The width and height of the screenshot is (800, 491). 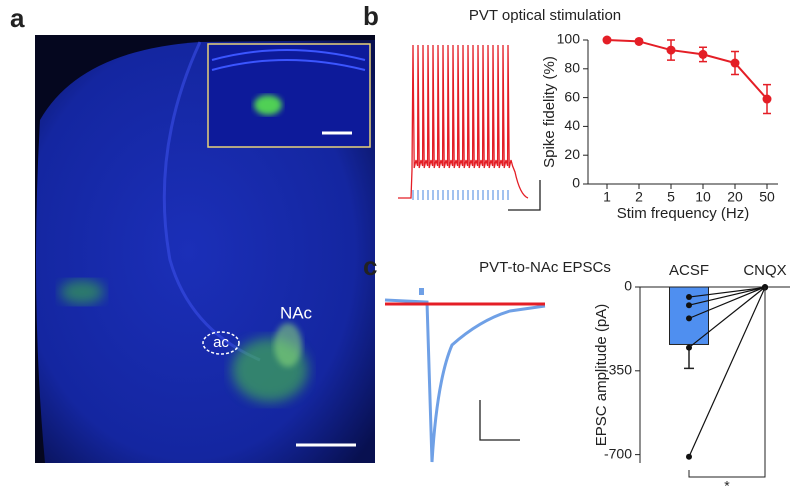 What do you see at coordinates (683, 213) in the screenshot?
I see `x-axis-label: Stim frequency (Hz)` at bounding box center [683, 213].